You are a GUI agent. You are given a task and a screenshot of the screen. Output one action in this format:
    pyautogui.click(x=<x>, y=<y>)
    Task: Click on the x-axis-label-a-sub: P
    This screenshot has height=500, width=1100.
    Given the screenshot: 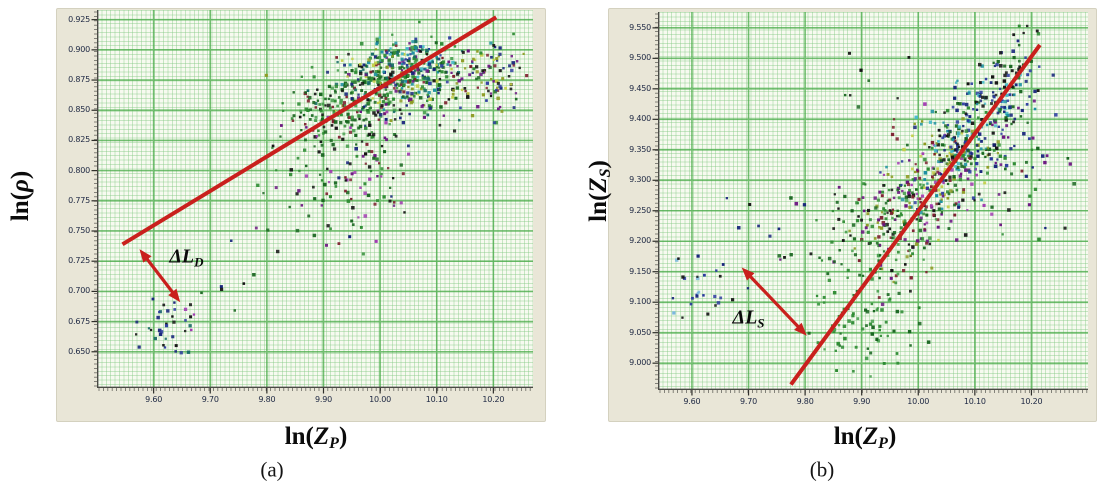 What is the action you would take?
    pyautogui.click(x=334, y=443)
    